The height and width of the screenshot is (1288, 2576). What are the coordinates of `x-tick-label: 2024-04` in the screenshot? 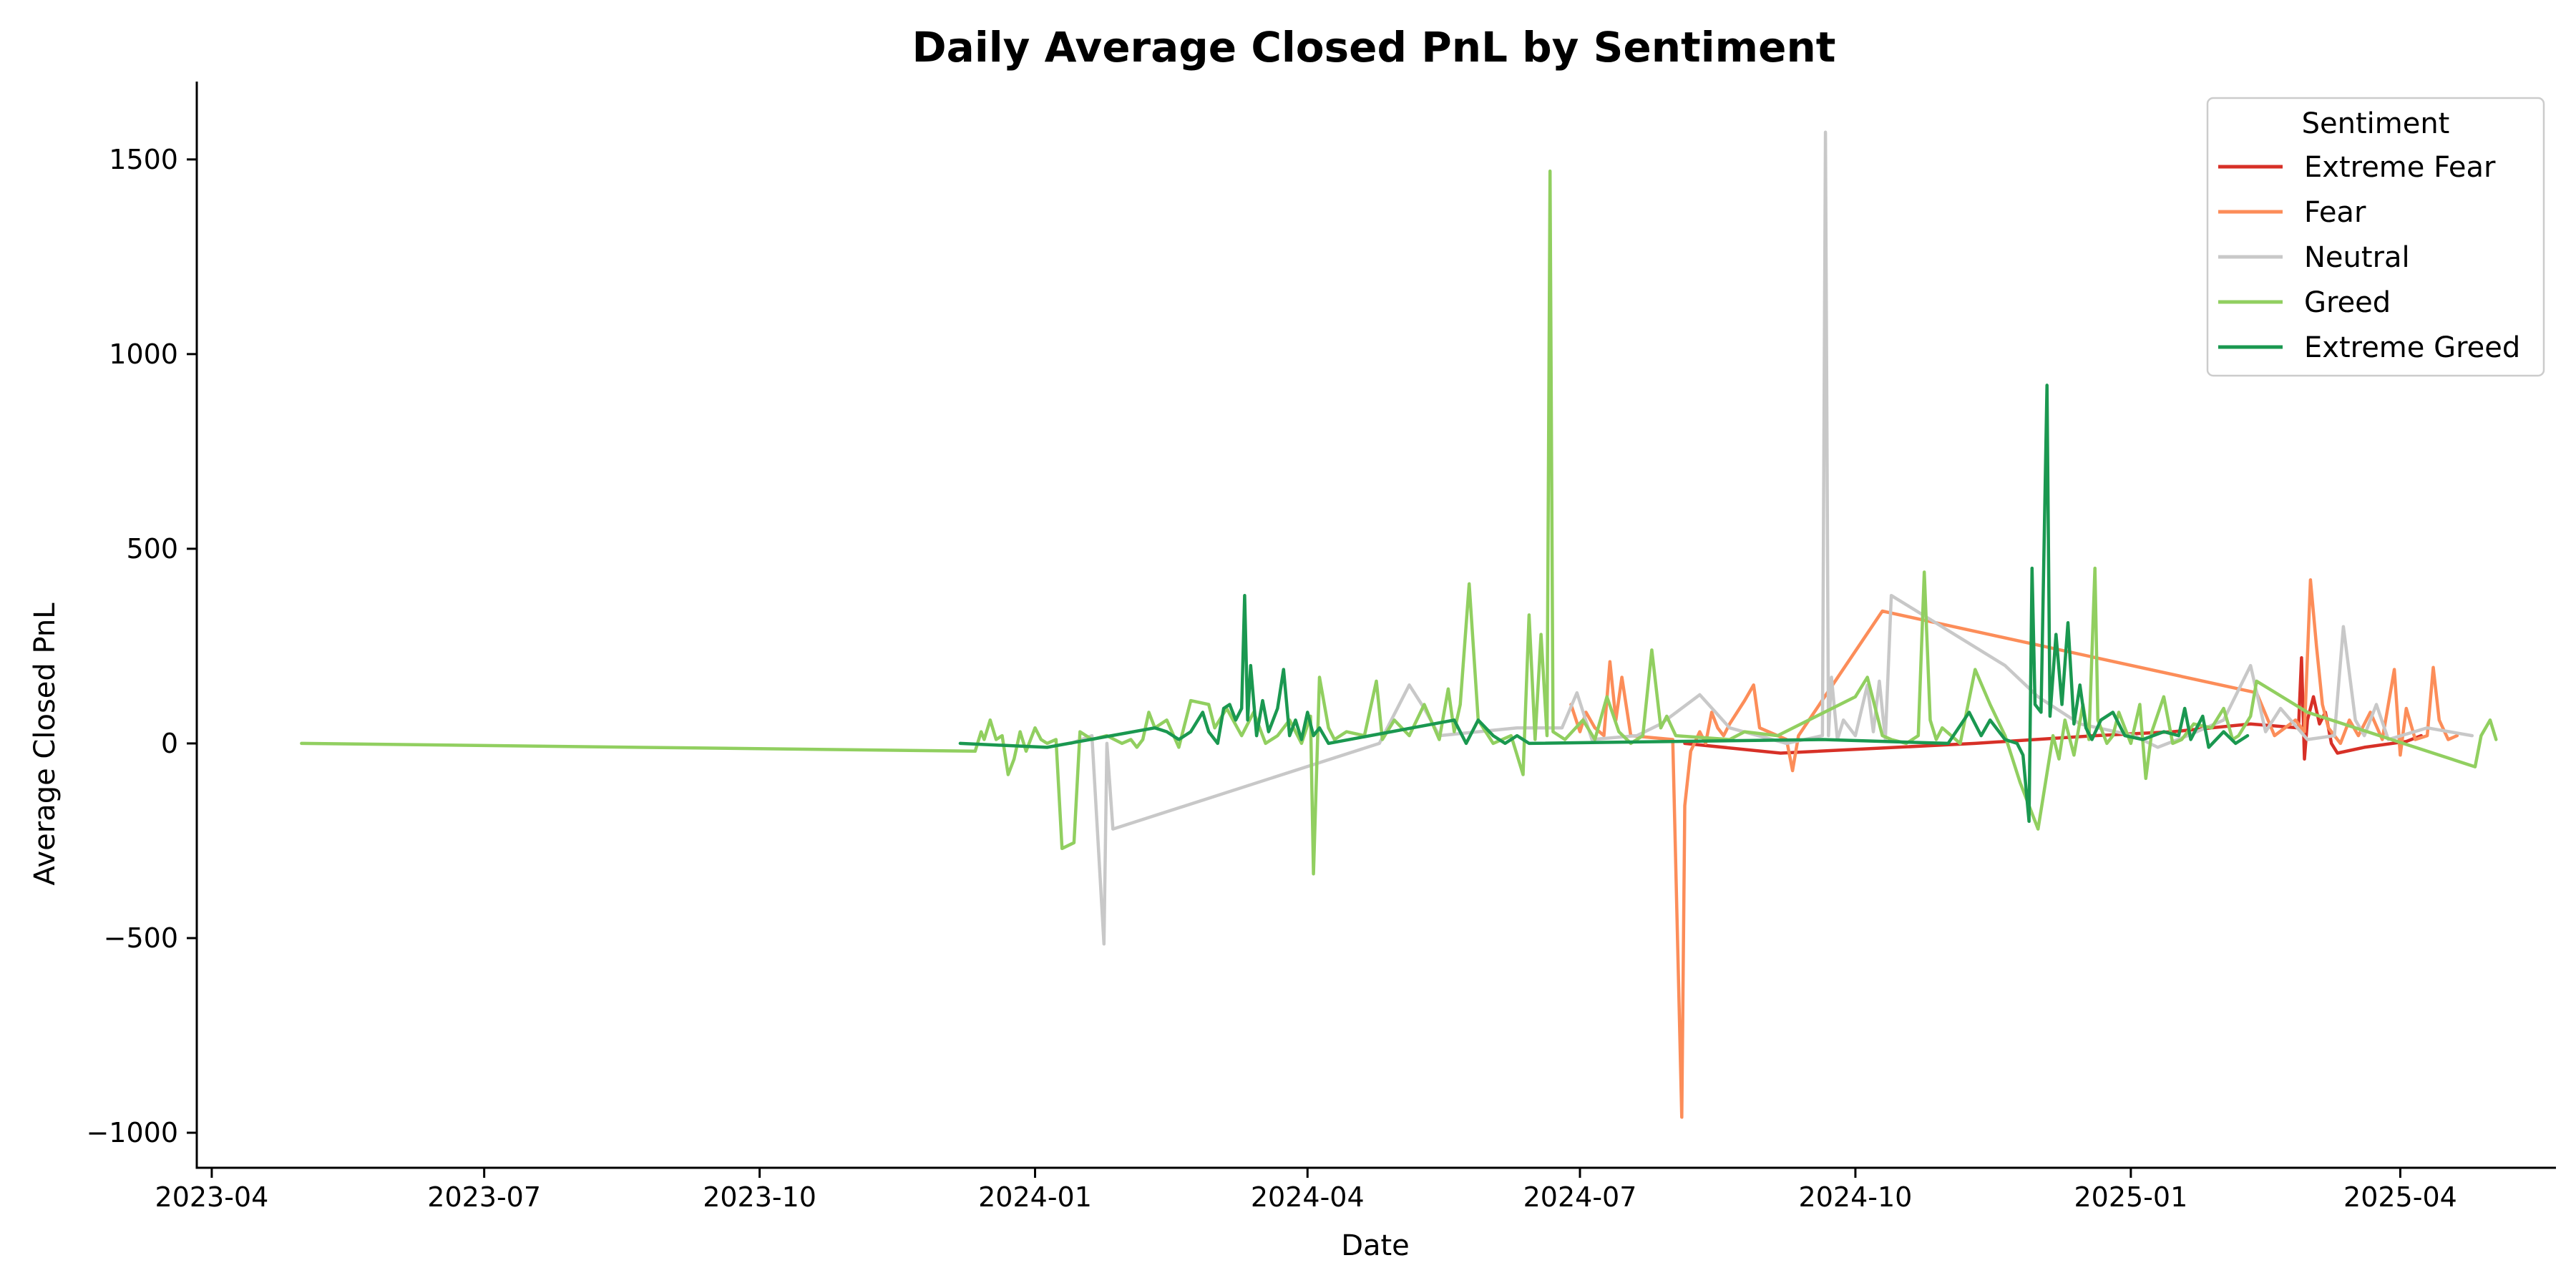 It's located at (1308, 1197).